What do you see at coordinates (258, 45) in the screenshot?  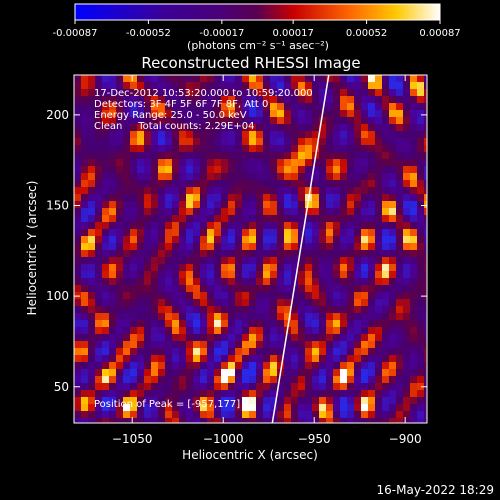 I see `colorbar-unit-label: (photons cm⁻² s⁻¹ asec⁻²)` at bounding box center [258, 45].